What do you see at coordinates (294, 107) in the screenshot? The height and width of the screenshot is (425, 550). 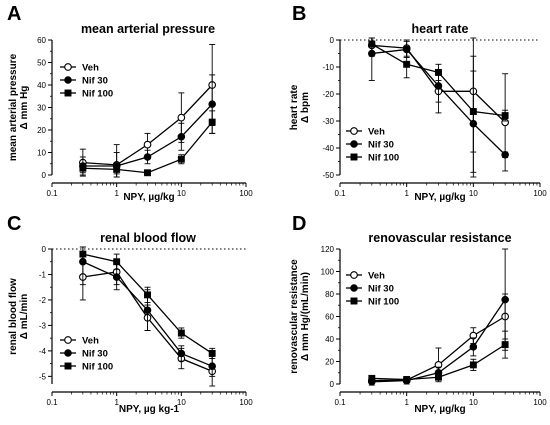 I see `y-axis-label: heart rate` at bounding box center [294, 107].